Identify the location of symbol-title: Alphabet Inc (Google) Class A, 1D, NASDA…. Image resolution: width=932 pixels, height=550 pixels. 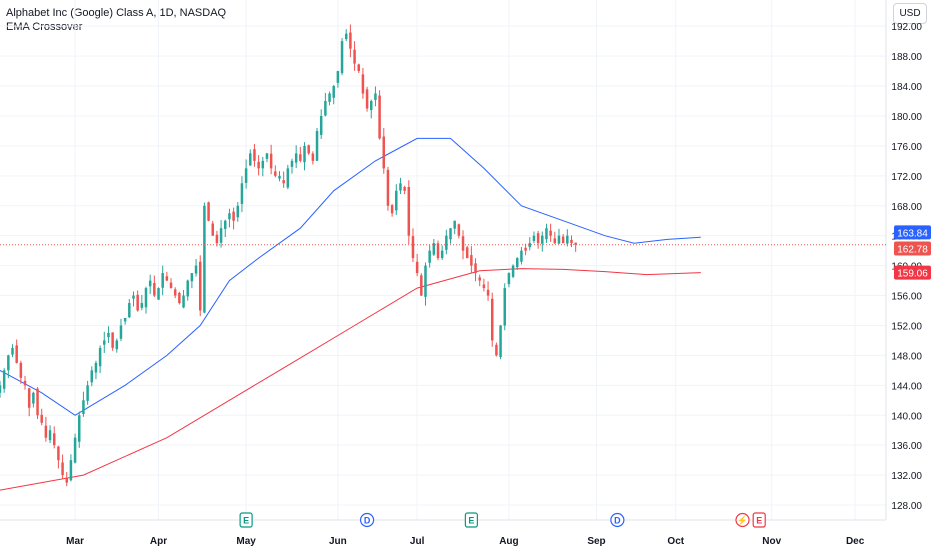
(116, 13).